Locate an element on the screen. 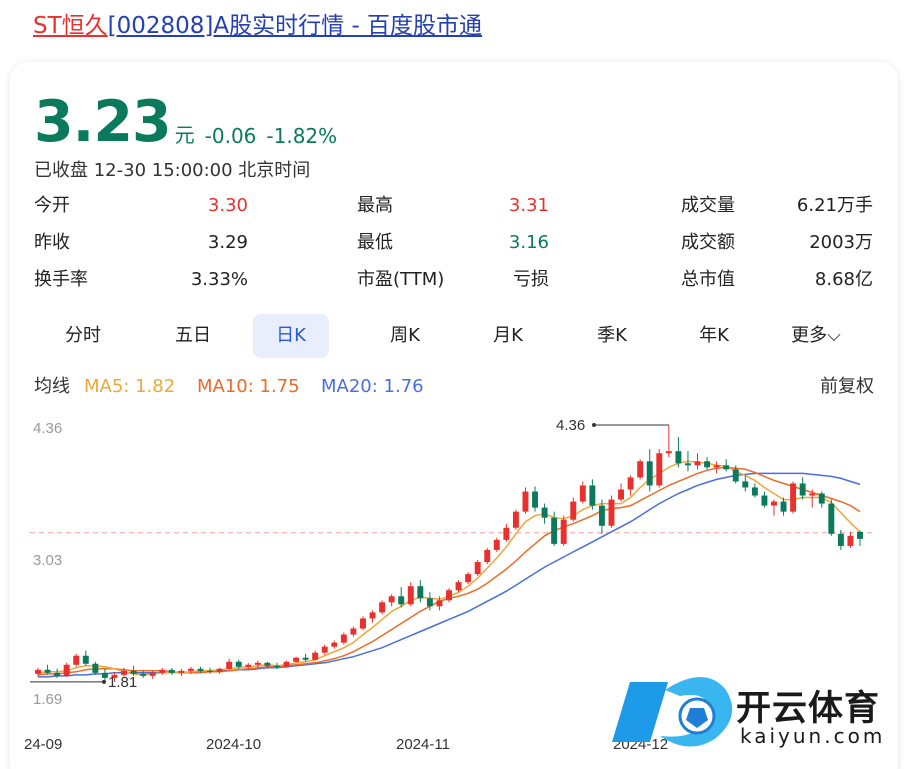 This screenshot has width=909, height=769. stat-value: 3.30 is located at coordinates (227, 205).